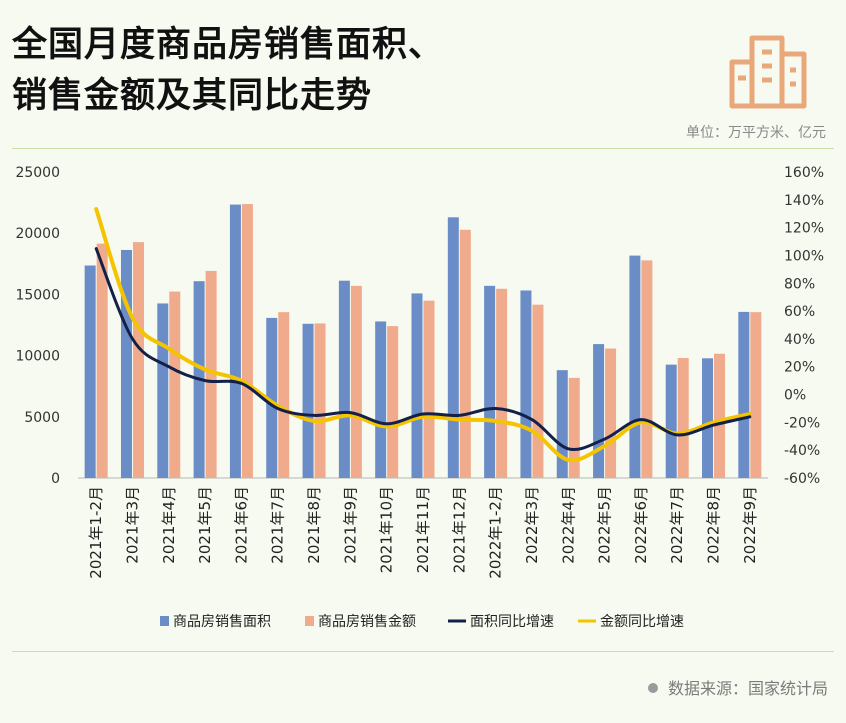 This screenshot has width=846, height=723. What do you see at coordinates (387, 529) in the screenshot?
I see `x-axis-tick-label: 2021年10月` at bounding box center [387, 529].